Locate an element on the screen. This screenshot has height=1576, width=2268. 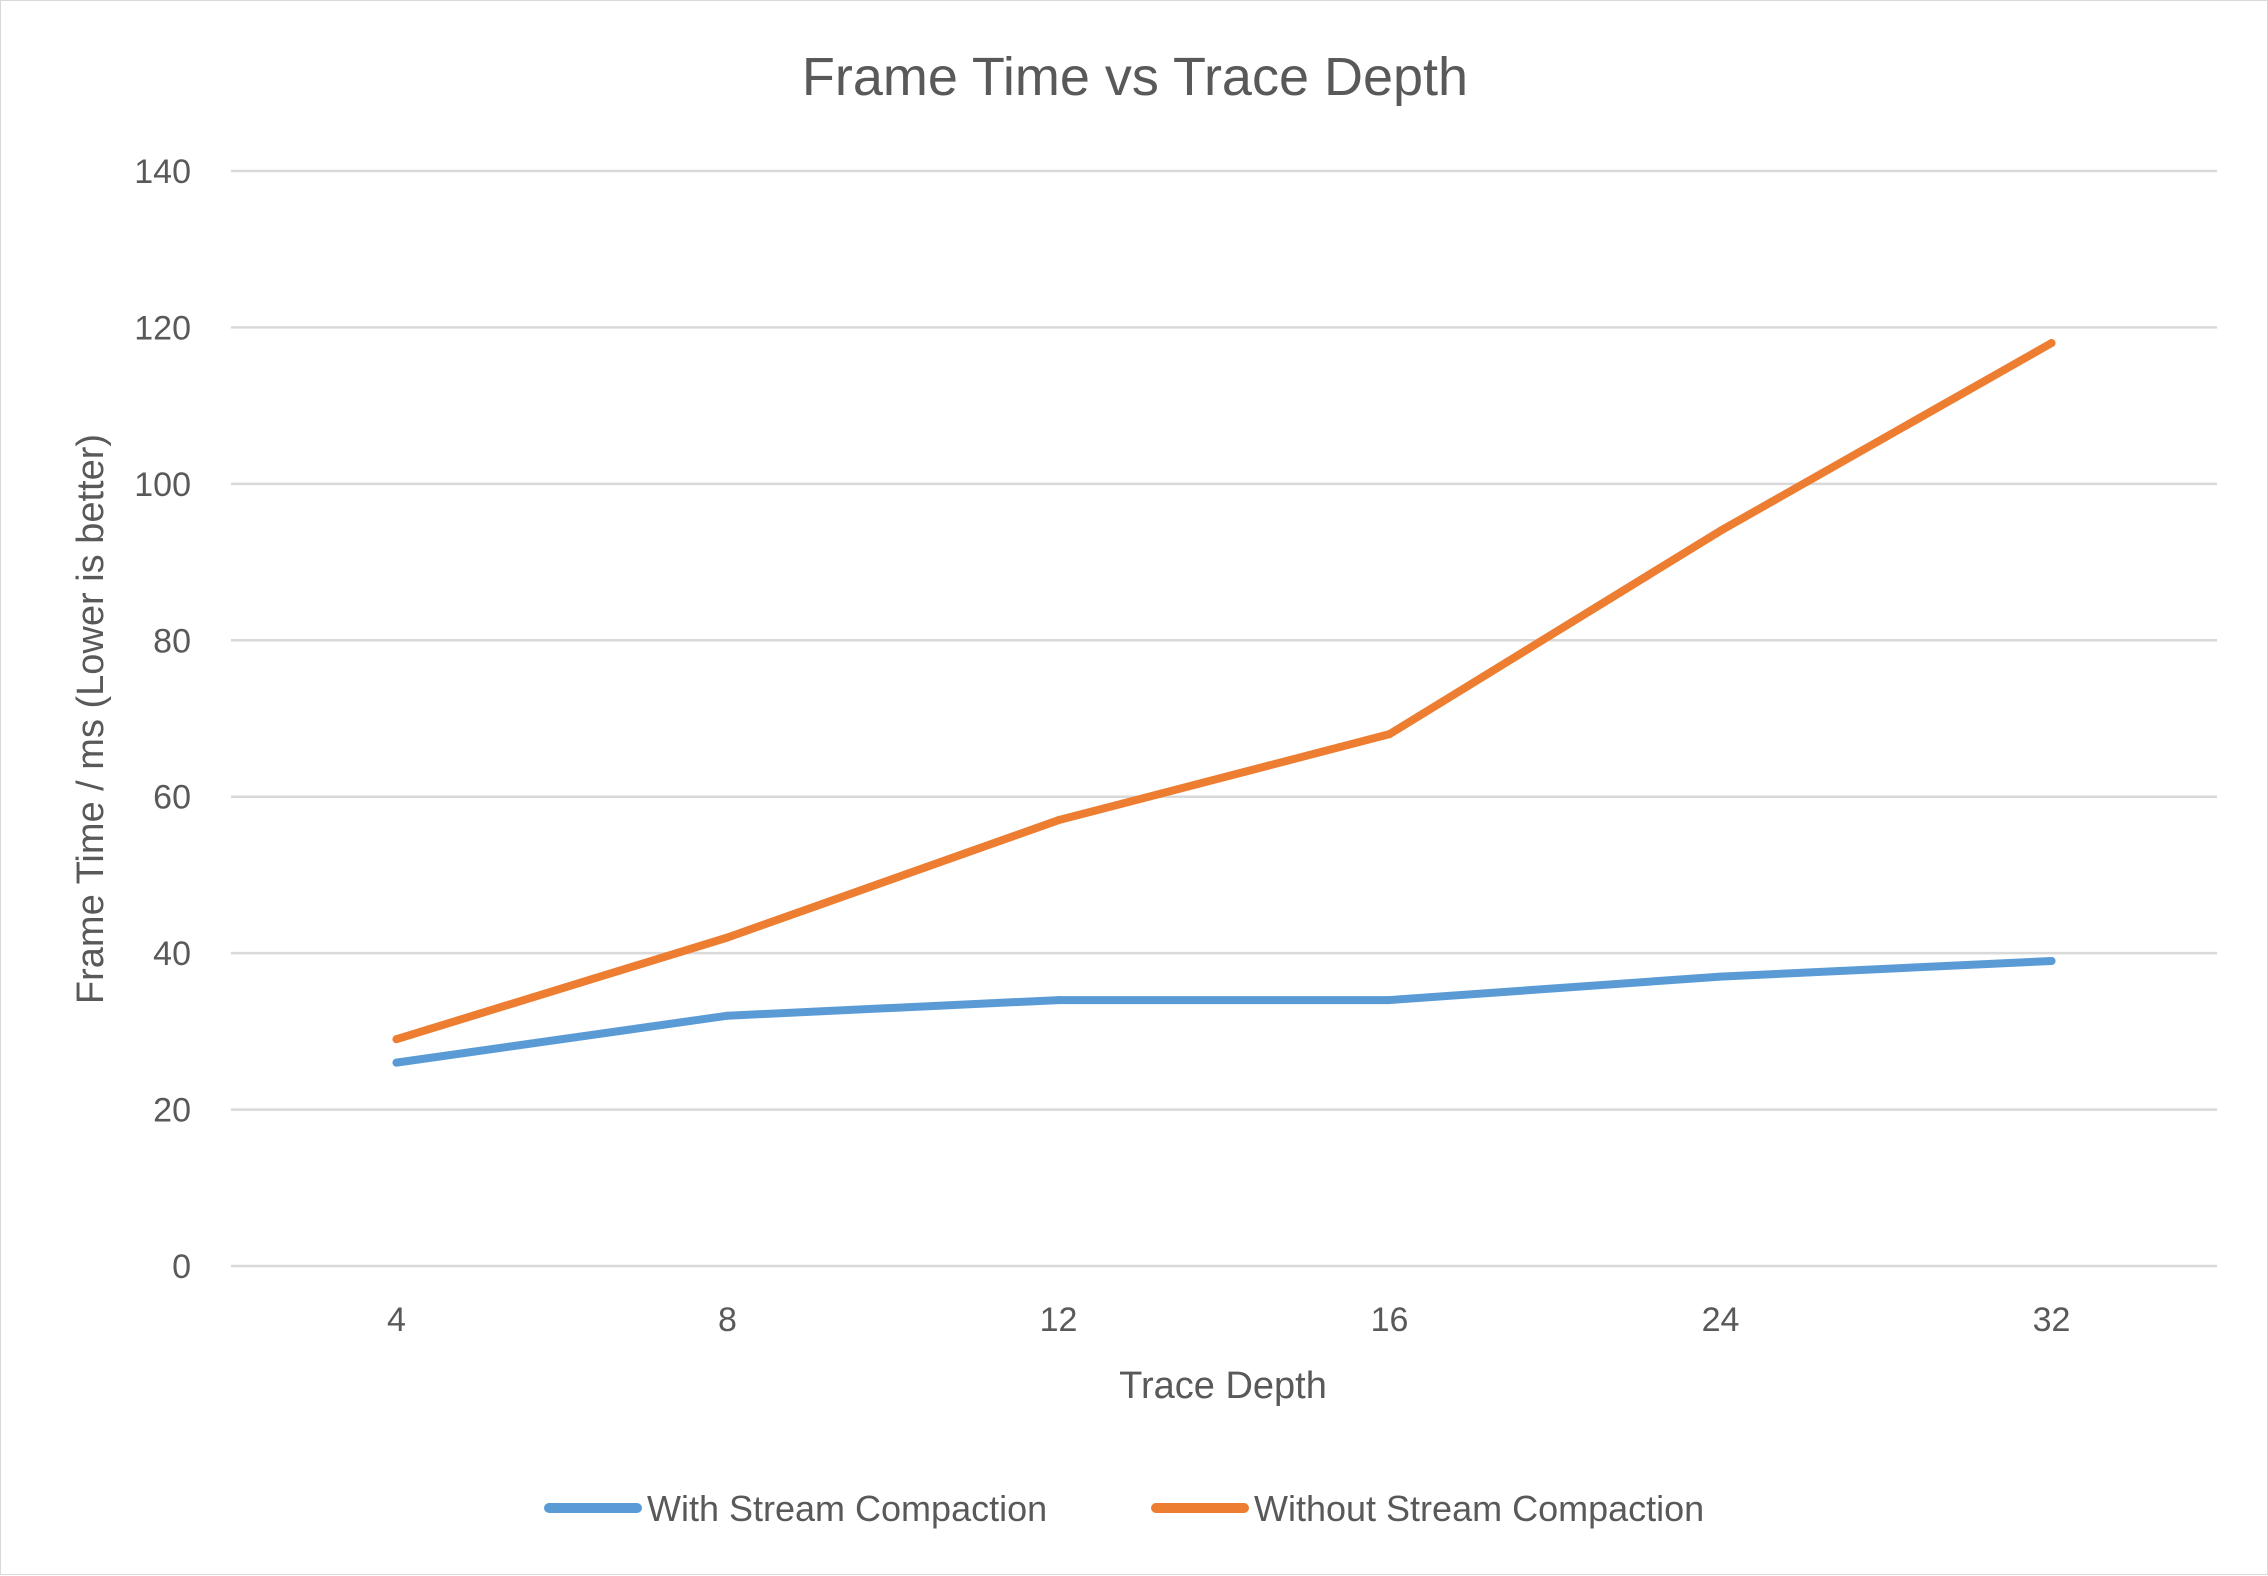
x-tick-label: 4 is located at coordinates (396, 1320).